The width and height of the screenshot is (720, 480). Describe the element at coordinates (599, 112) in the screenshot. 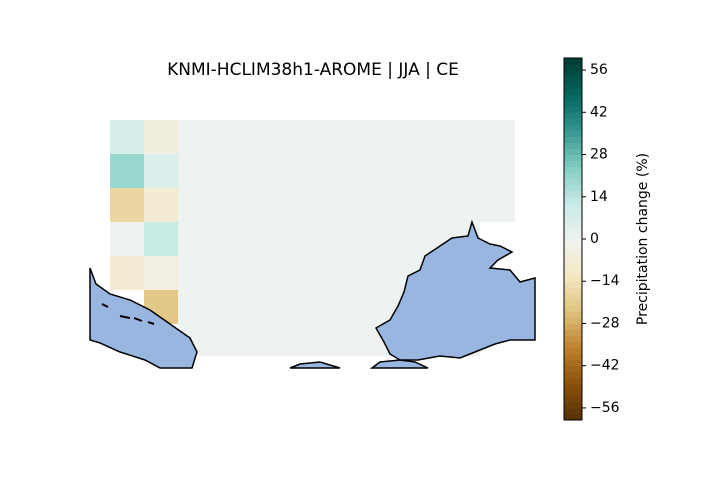

I see `colorbar-tick-label: 42` at that location.